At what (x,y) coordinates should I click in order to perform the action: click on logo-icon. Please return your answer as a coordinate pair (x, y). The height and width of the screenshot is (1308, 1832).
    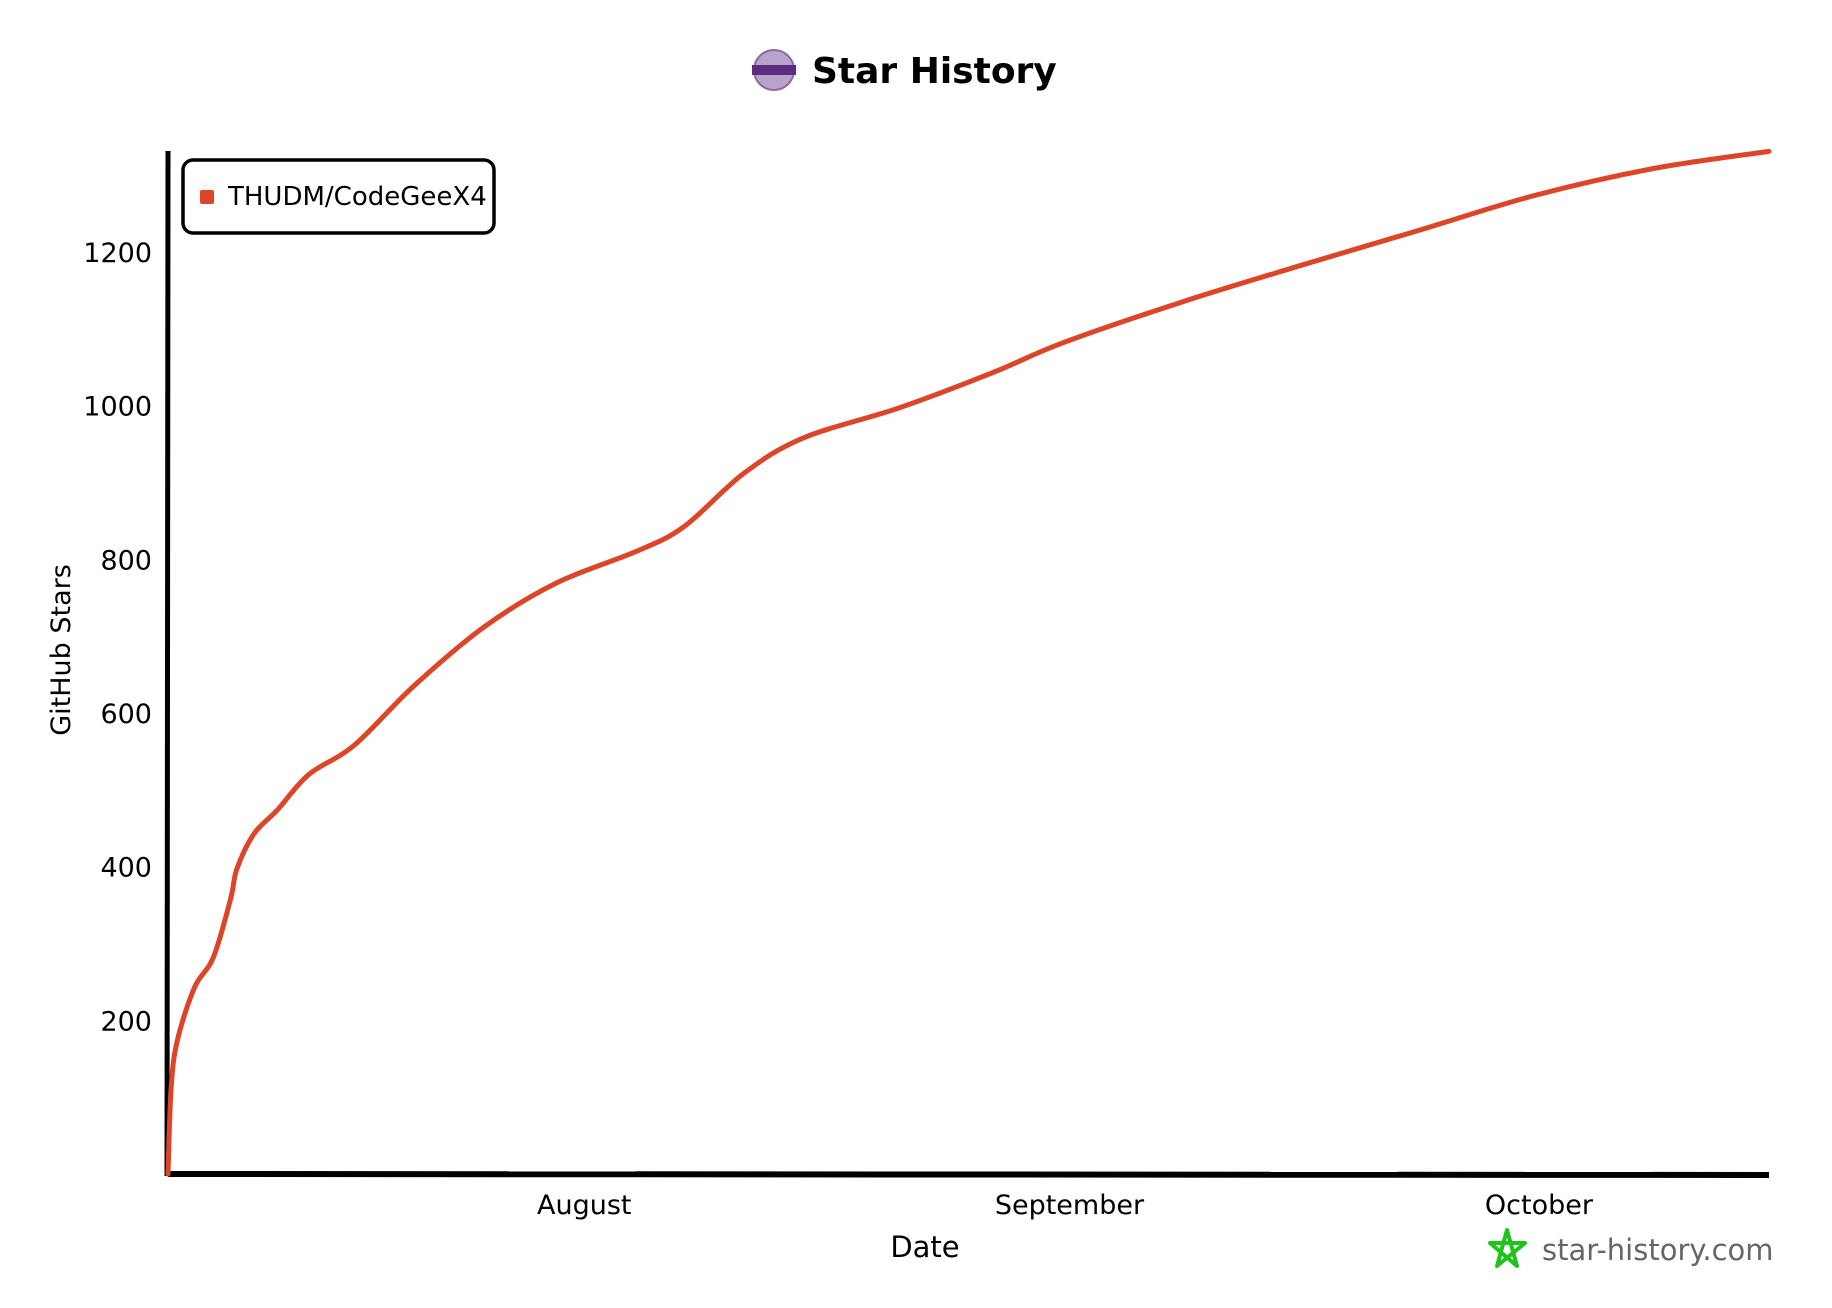
    Looking at the image, I should click on (774, 70).